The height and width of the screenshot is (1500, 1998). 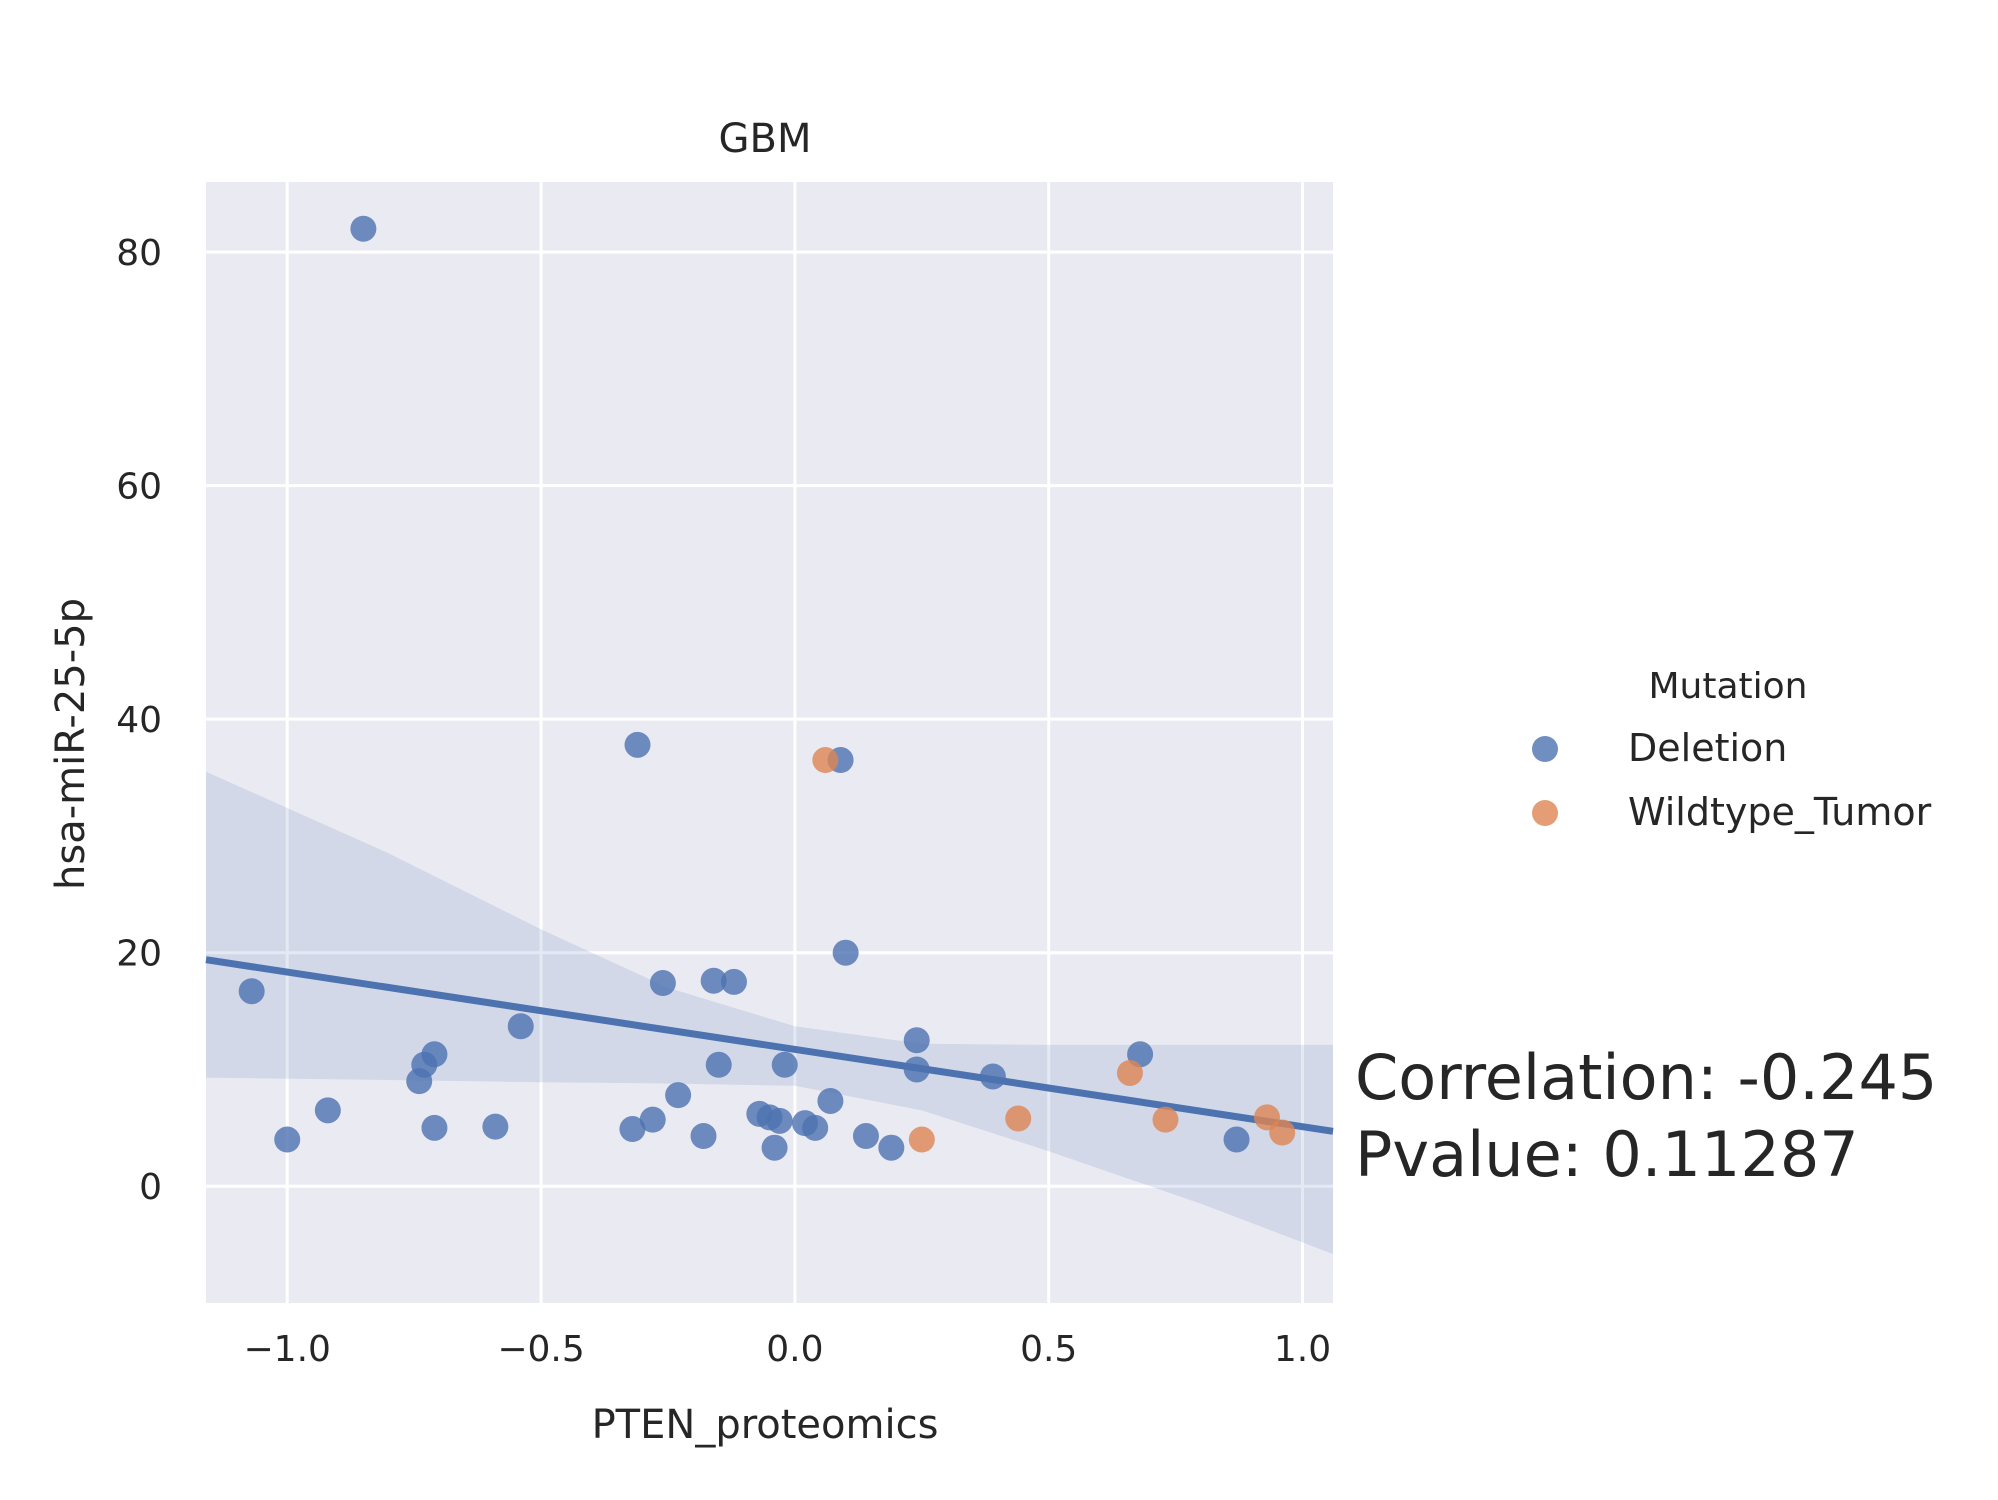 I want to click on x-tick-label: 0.0, so click(x=794, y=1349).